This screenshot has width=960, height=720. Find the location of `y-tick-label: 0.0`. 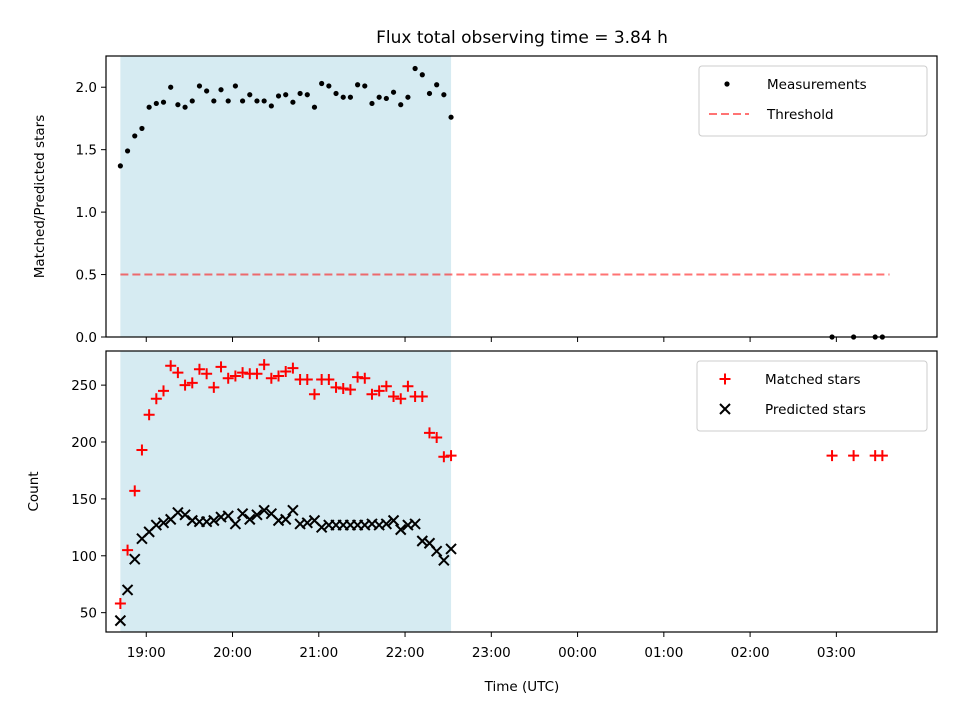

y-tick-label: 0.0 is located at coordinates (86, 338).